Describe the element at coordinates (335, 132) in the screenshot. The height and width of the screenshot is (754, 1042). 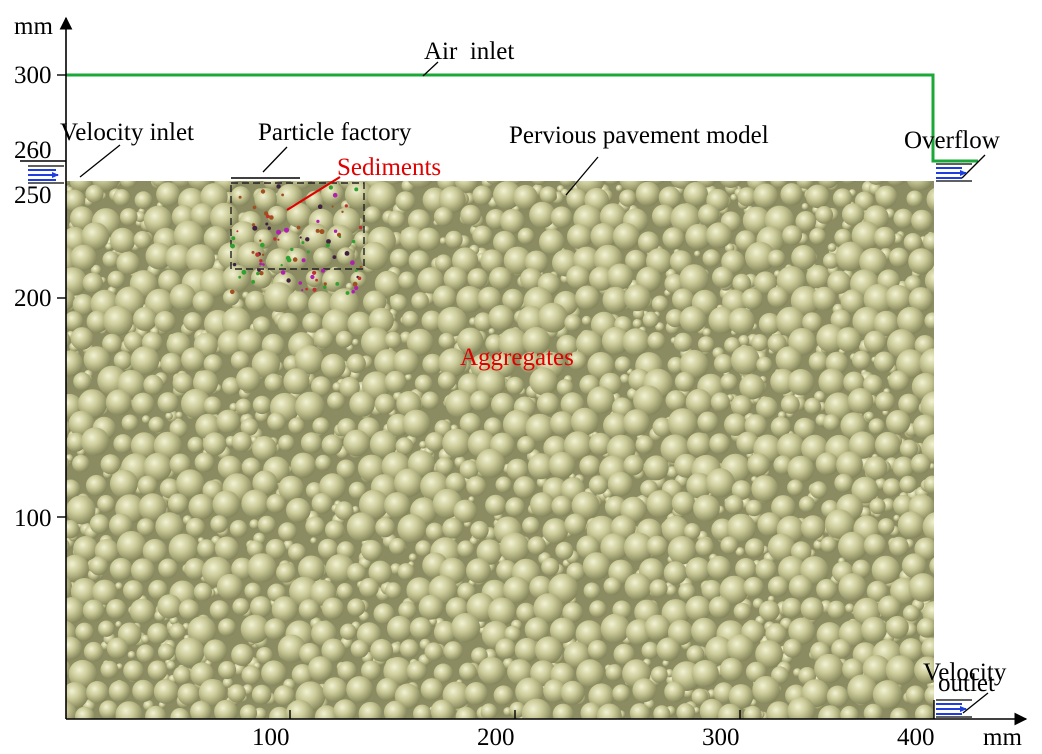
I see `particle-factory-label: Particle factory` at that location.